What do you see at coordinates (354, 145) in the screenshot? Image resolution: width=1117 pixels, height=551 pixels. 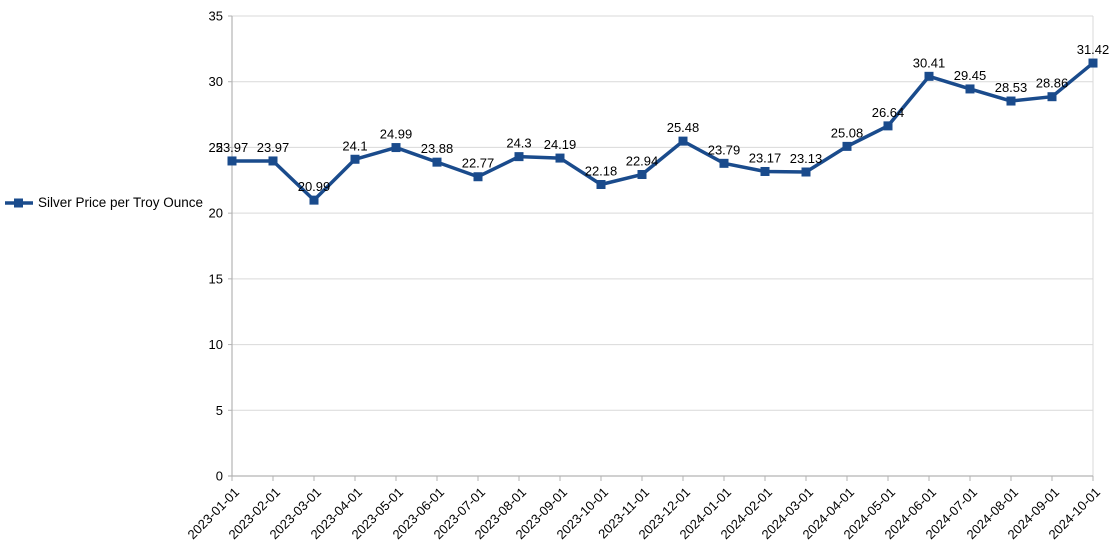 I see `data-point-label: 24.1` at bounding box center [354, 145].